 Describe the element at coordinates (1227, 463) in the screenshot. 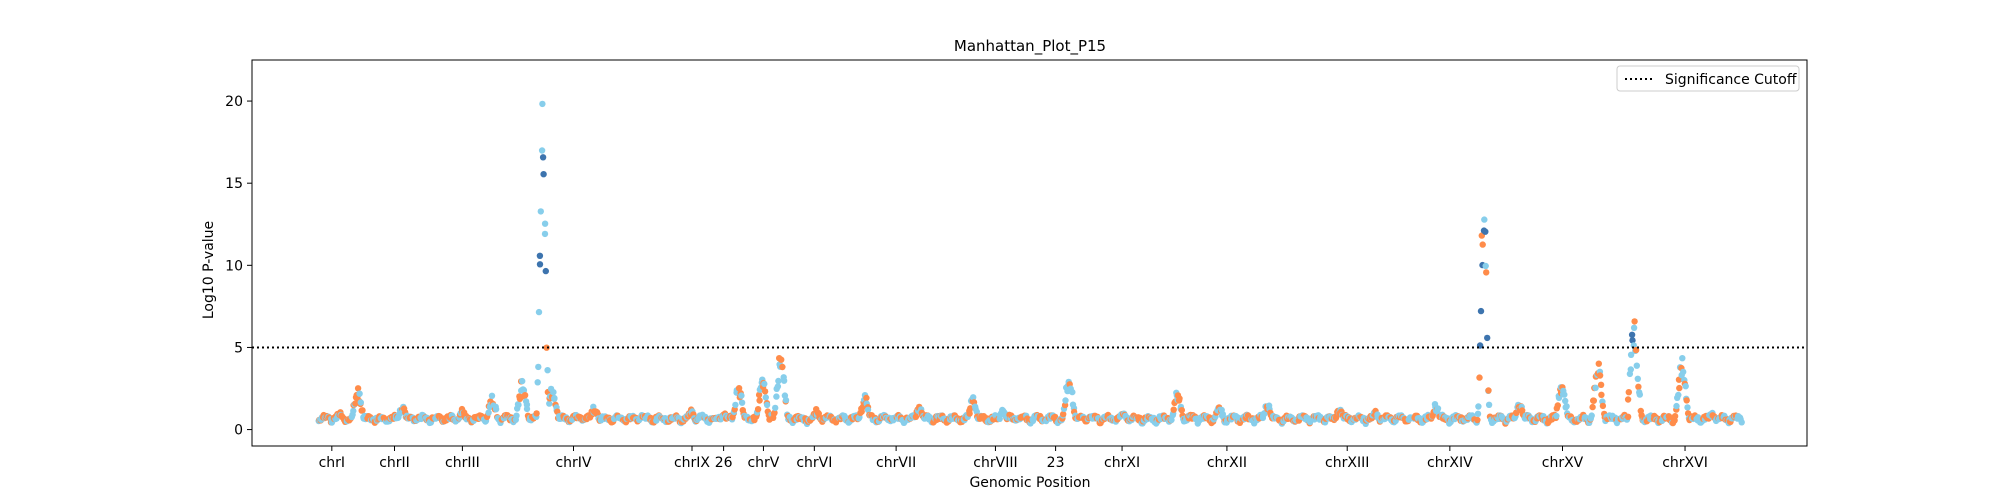

I see `x-tick-label: chrXII` at that location.